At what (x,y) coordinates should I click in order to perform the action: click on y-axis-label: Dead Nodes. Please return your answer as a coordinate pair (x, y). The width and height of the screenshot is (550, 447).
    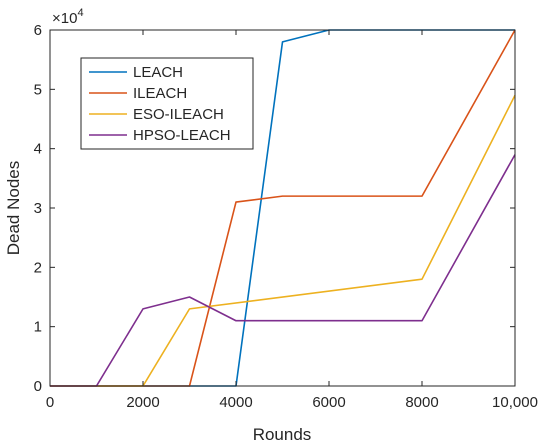
    Looking at the image, I should click on (13, 208).